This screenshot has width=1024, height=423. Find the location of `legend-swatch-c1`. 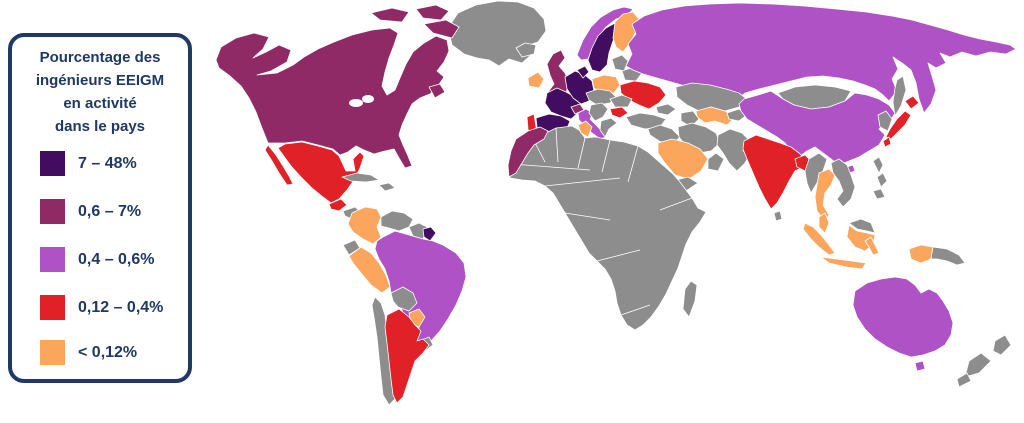

legend-swatch-c1 is located at coordinates (52, 163).